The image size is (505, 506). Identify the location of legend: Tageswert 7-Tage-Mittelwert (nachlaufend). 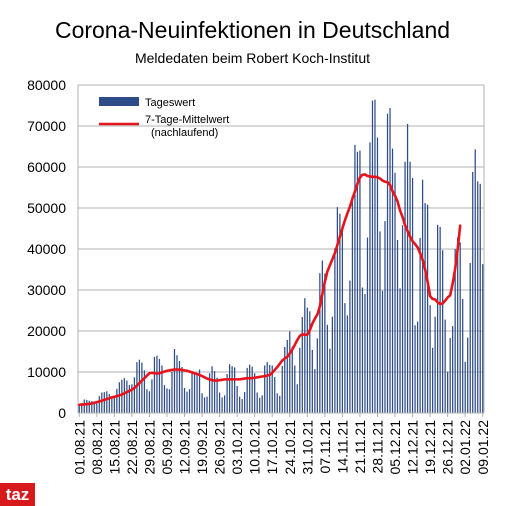
(164, 118).